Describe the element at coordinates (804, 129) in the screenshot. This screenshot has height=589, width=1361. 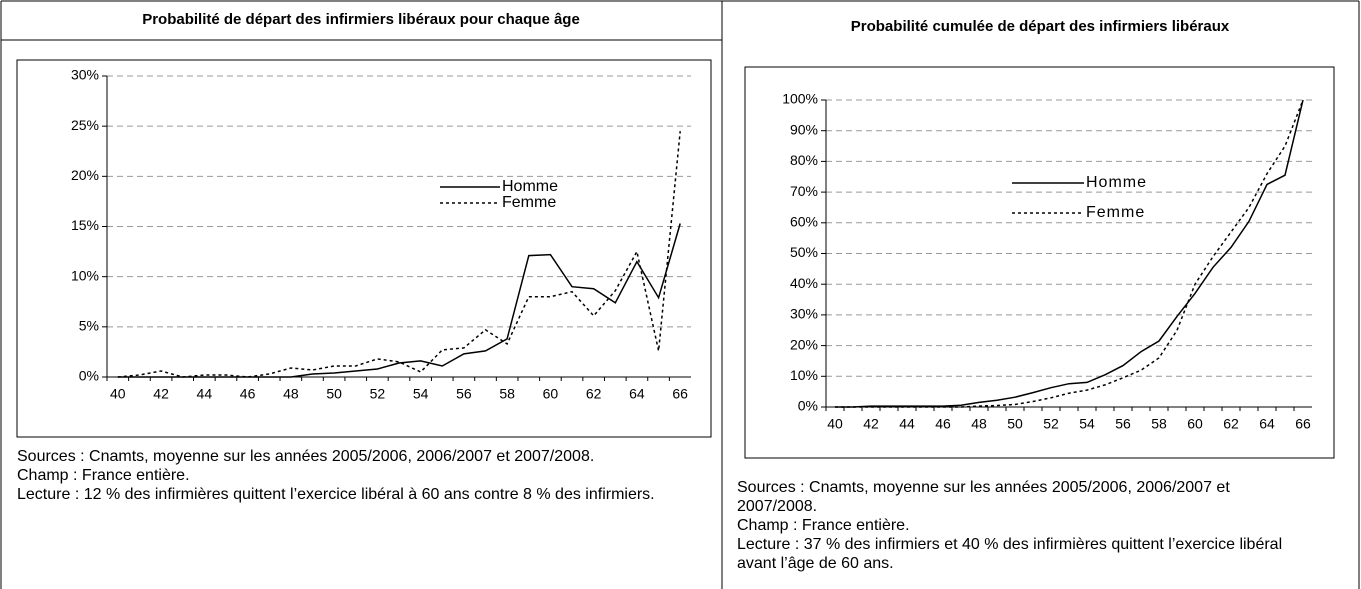
I see `y-tick-label: 90%` at that location.